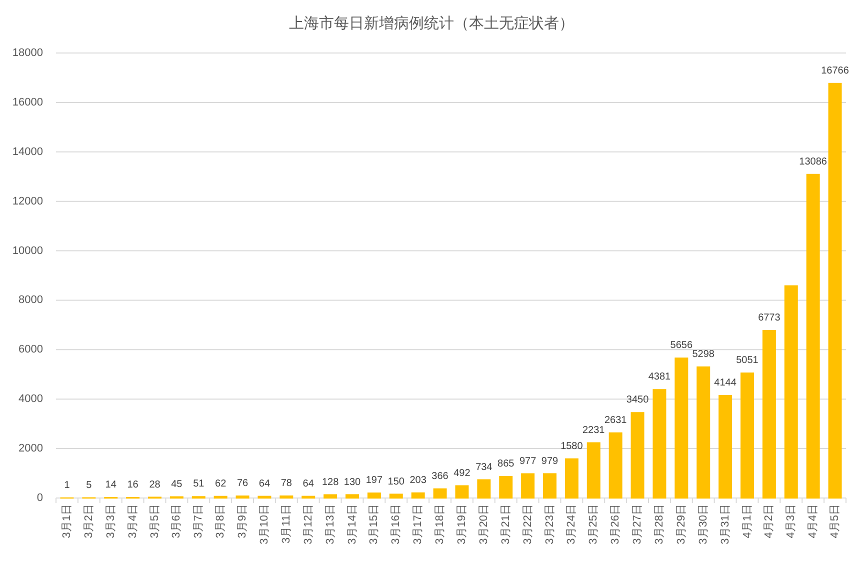 This screenshot has width=863, height=564. I want to click on title: 上海市每日新增病例统计（本土无症状者）, so click(431, 23).